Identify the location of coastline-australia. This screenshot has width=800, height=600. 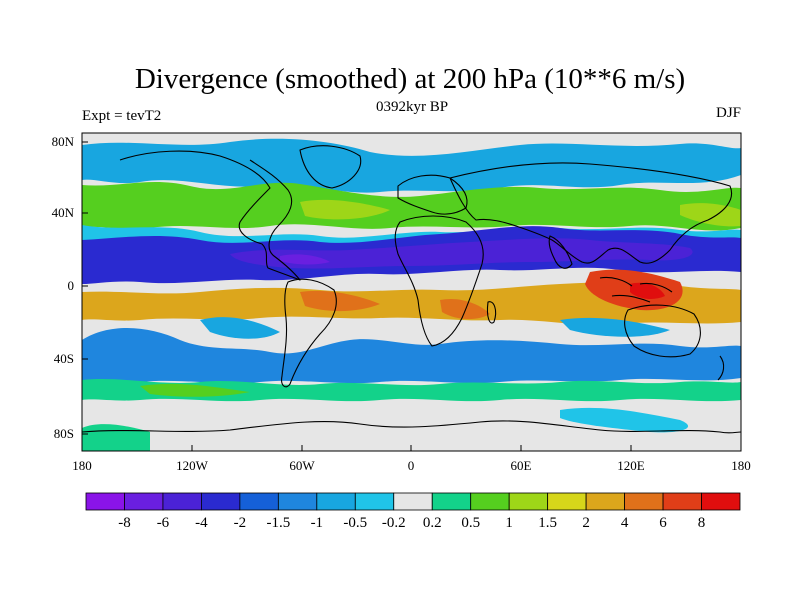
(662, 331).